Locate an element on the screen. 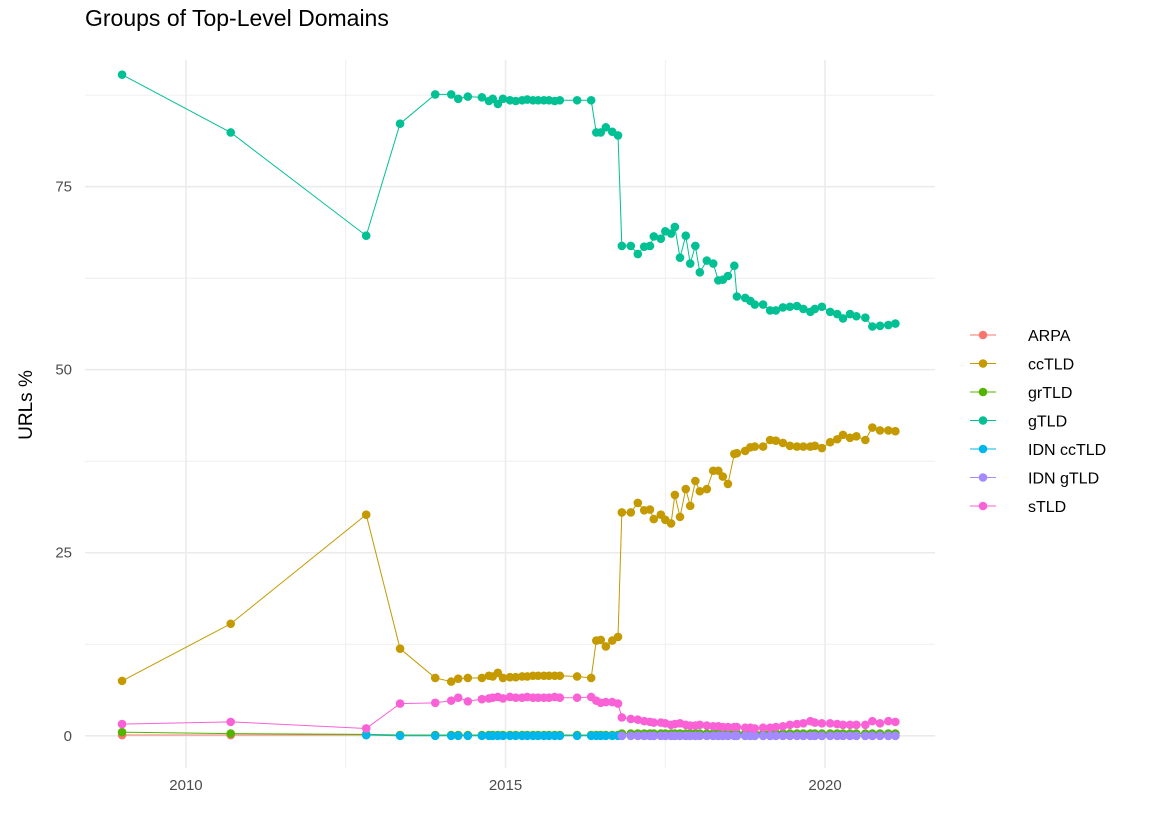 Image resolution: width=1164 pixels, height=827 pixels. legend-label: IDN gTLD is located at coordinates (1063, 479).